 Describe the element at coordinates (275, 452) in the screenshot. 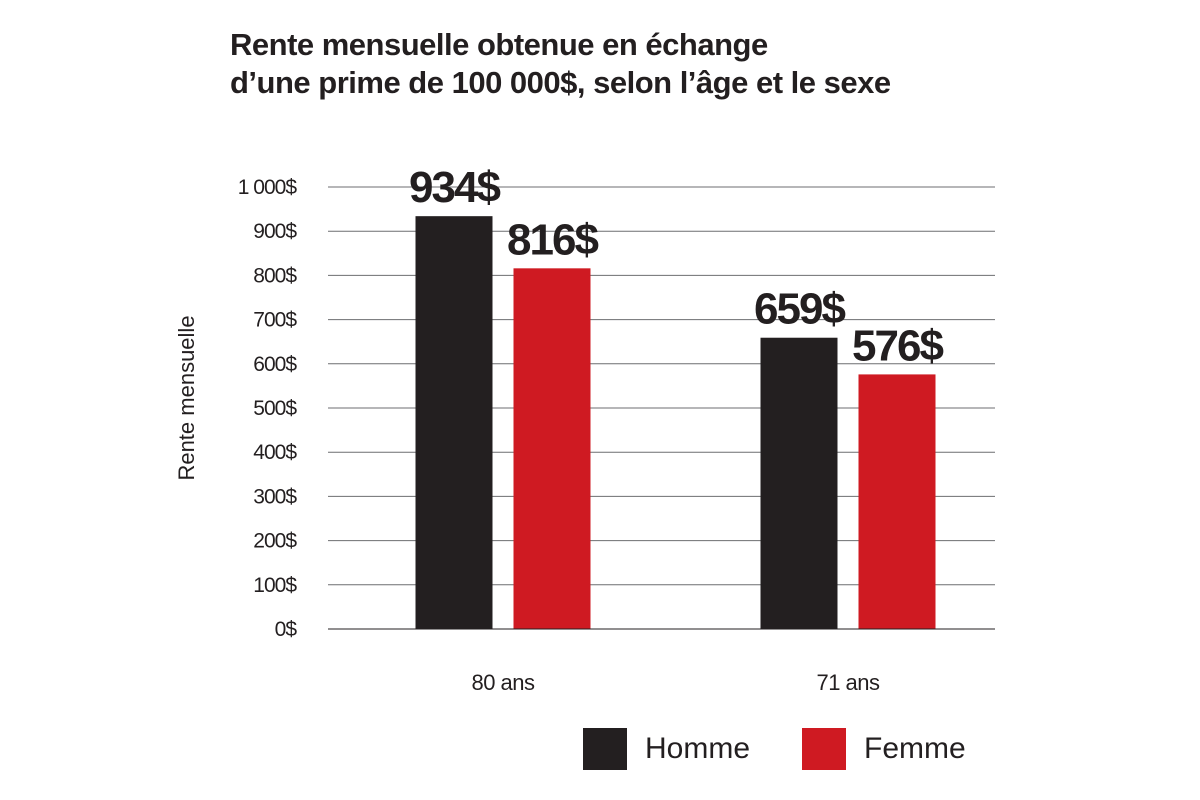

I see `y-tick-label: 400$` at that location.